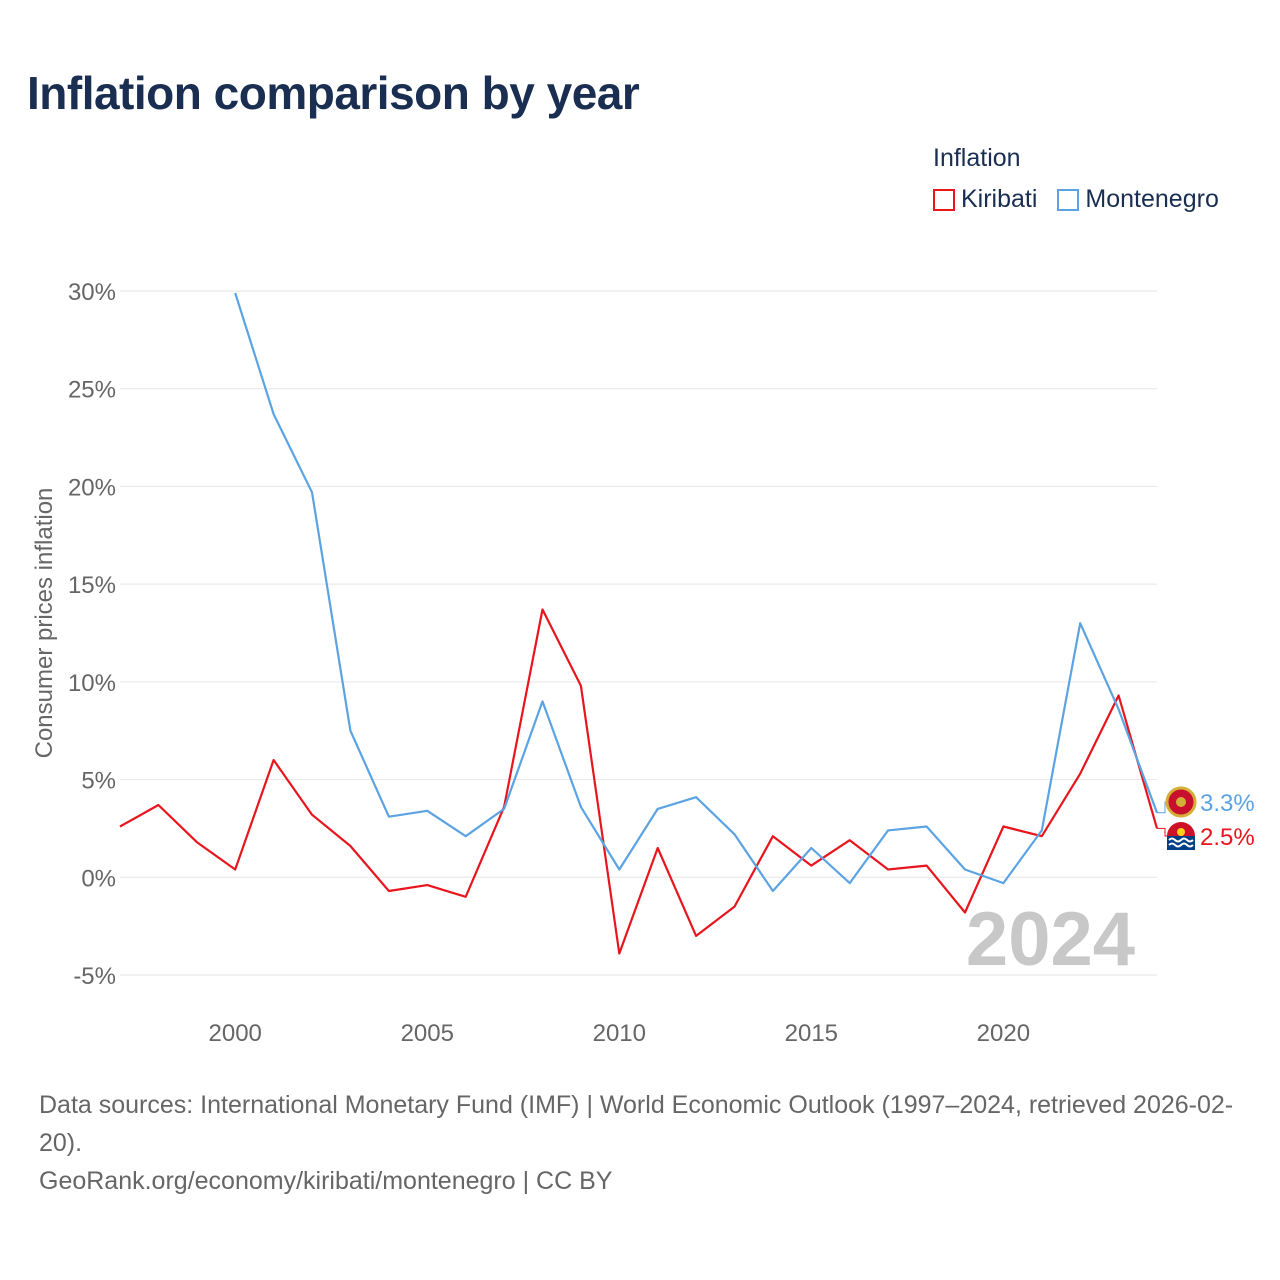 Image resolution: width=1280 pixels, height=1280 pixels. Describe the element at coordinates (98, 781) in the screenshot. I see `y-tick-label: 5%` at that location.